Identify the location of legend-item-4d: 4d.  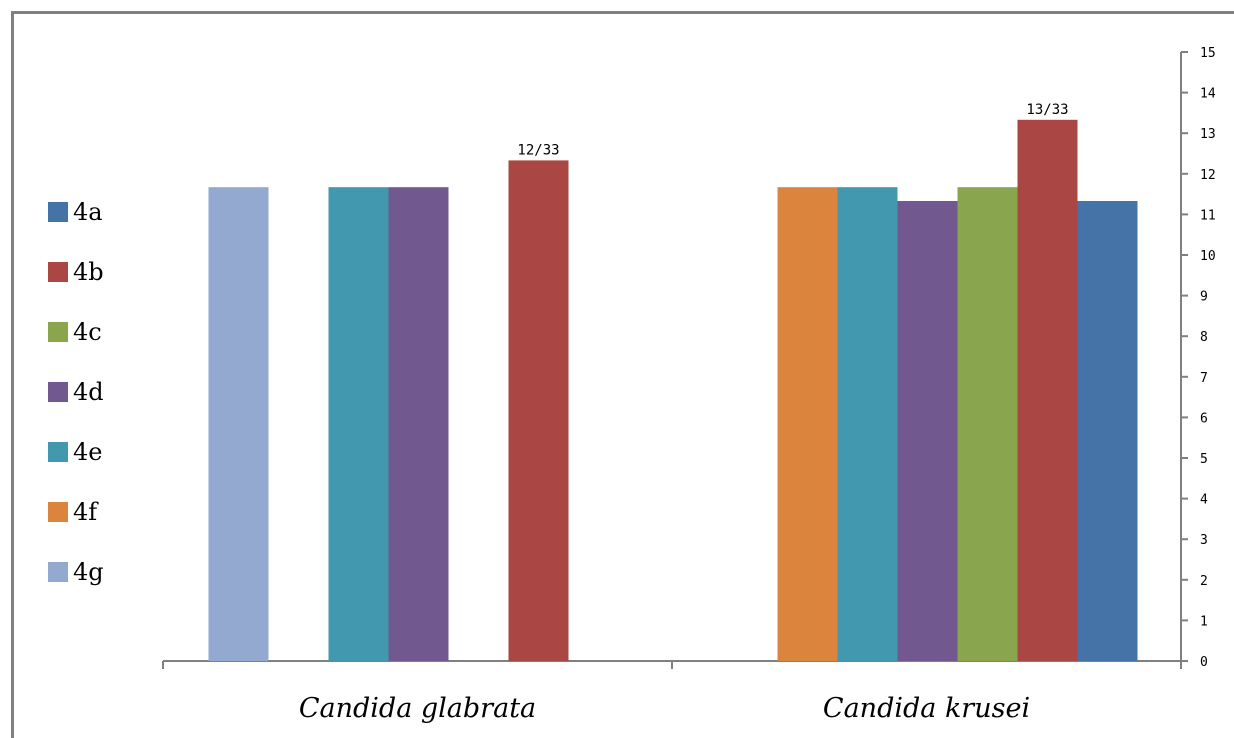
(76, 392).